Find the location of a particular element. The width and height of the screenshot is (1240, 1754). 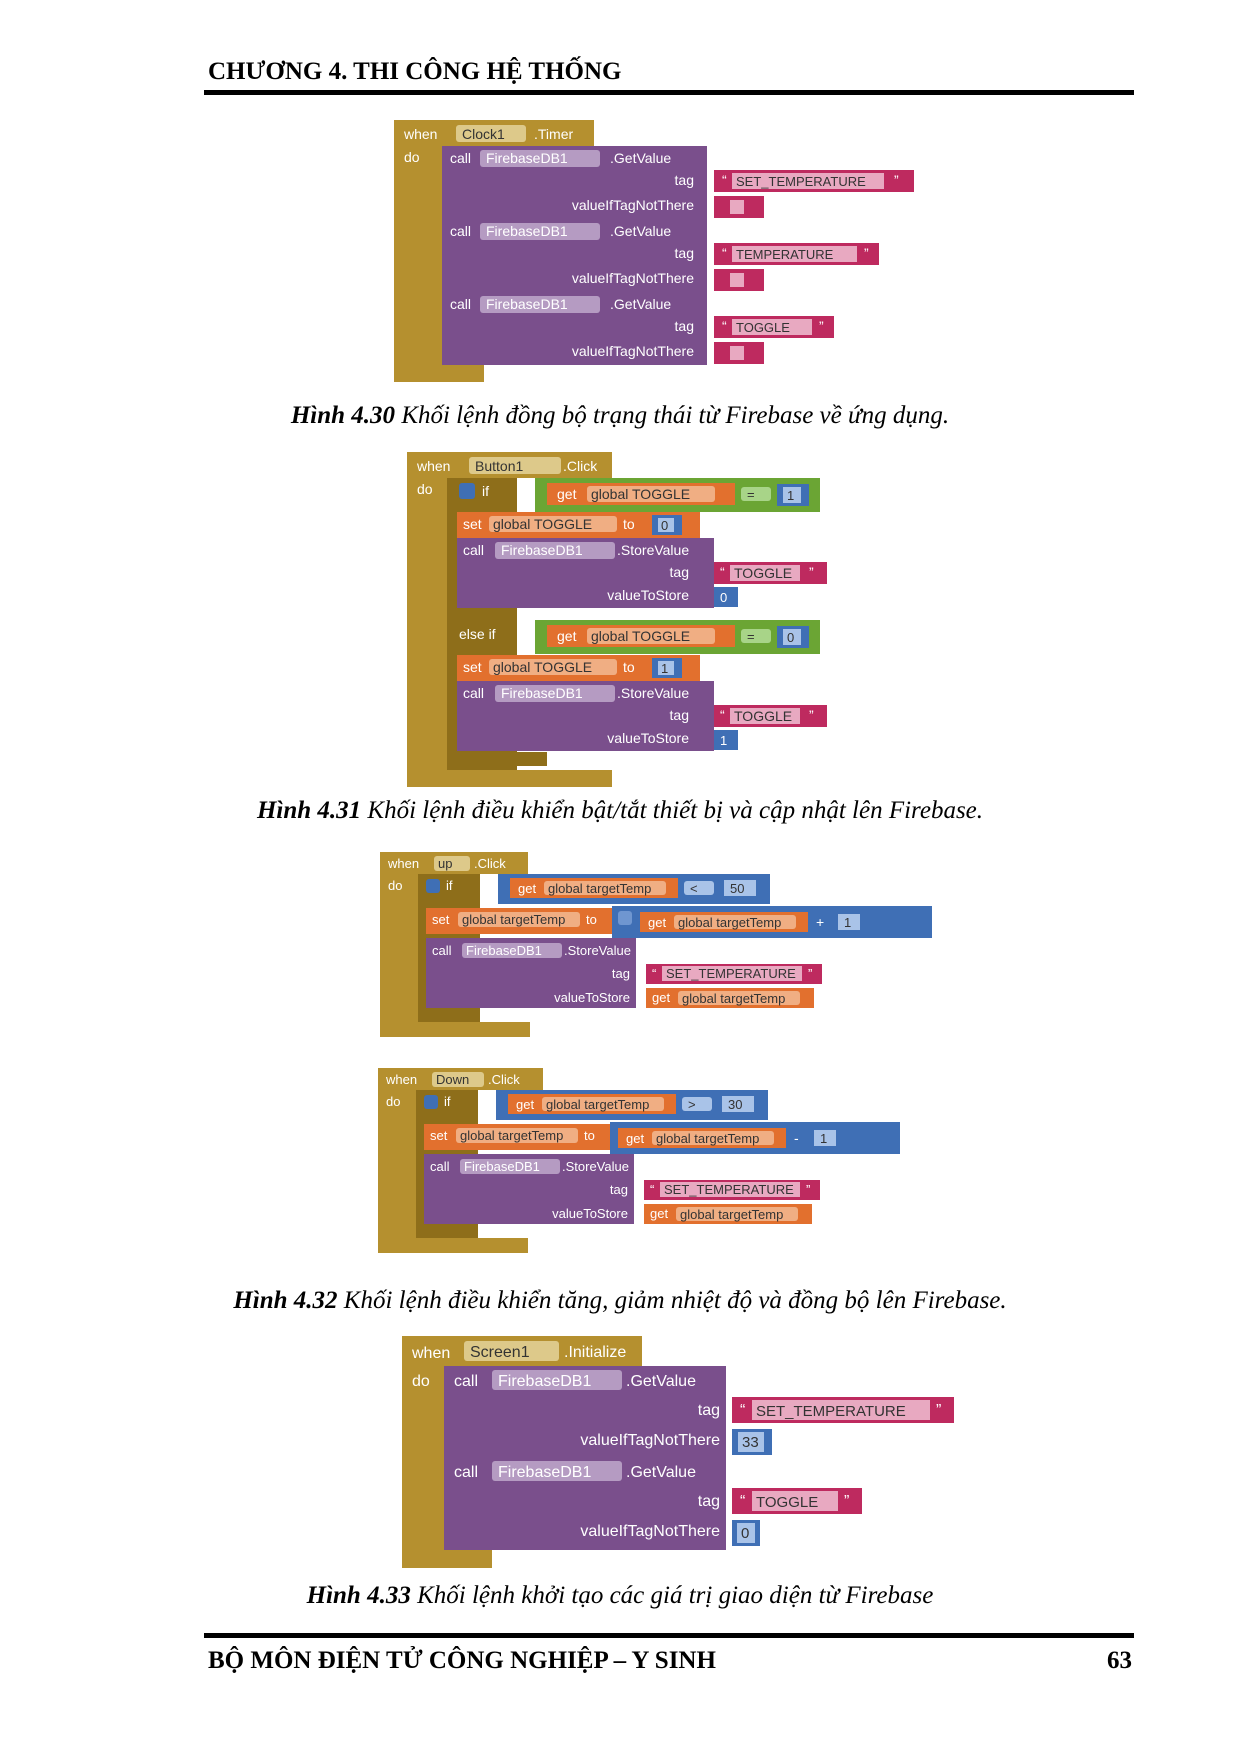

down-click-event-block: when Down .Click do is located at coordinates (460, 1160).